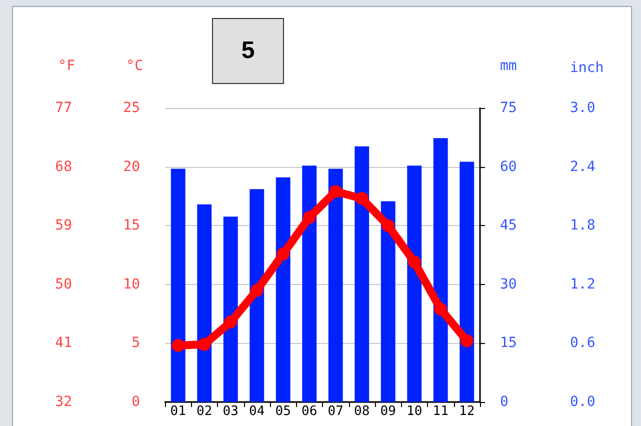  Describe the element at coordinates (508, 66) in the screenshot. I see `y2-axis-title: mm` at that location.